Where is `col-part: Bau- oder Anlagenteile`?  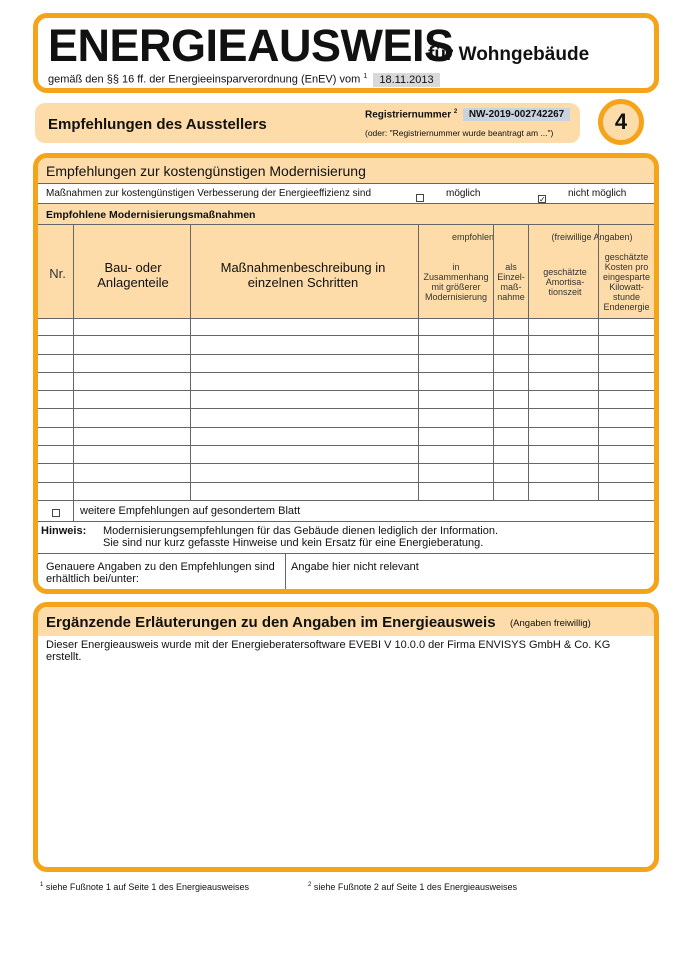
col-part: Bau- oder Anlagenteile is located at coordinates (133, 275).